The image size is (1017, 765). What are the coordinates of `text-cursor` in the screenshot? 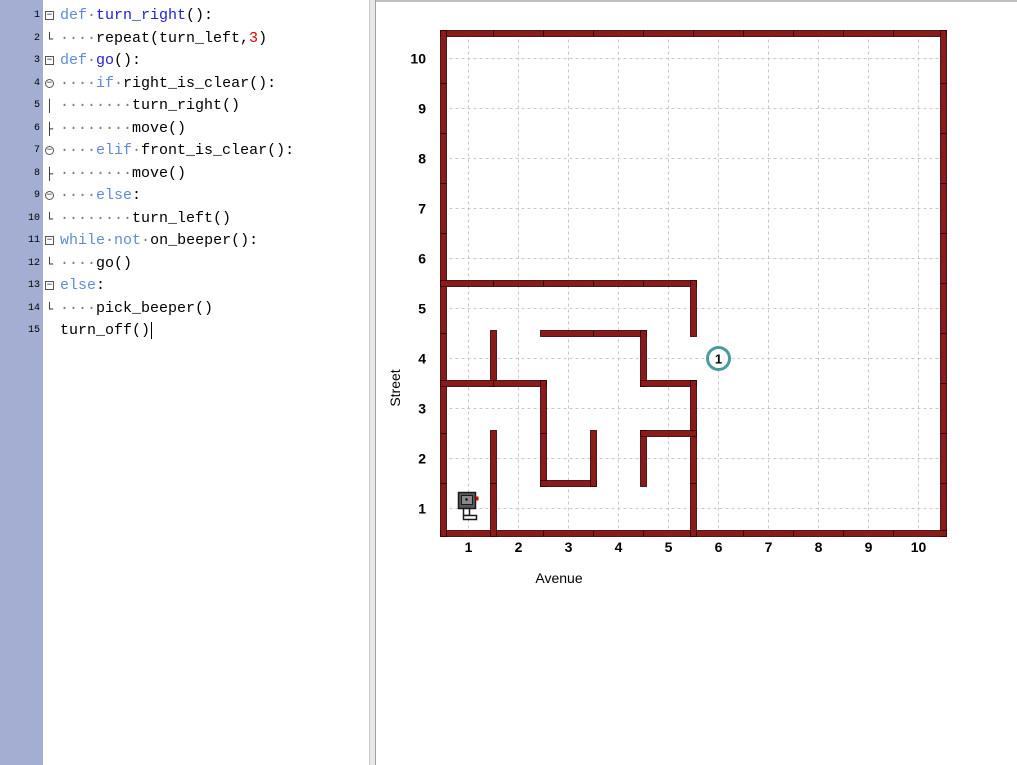 It's located at (152, 330).